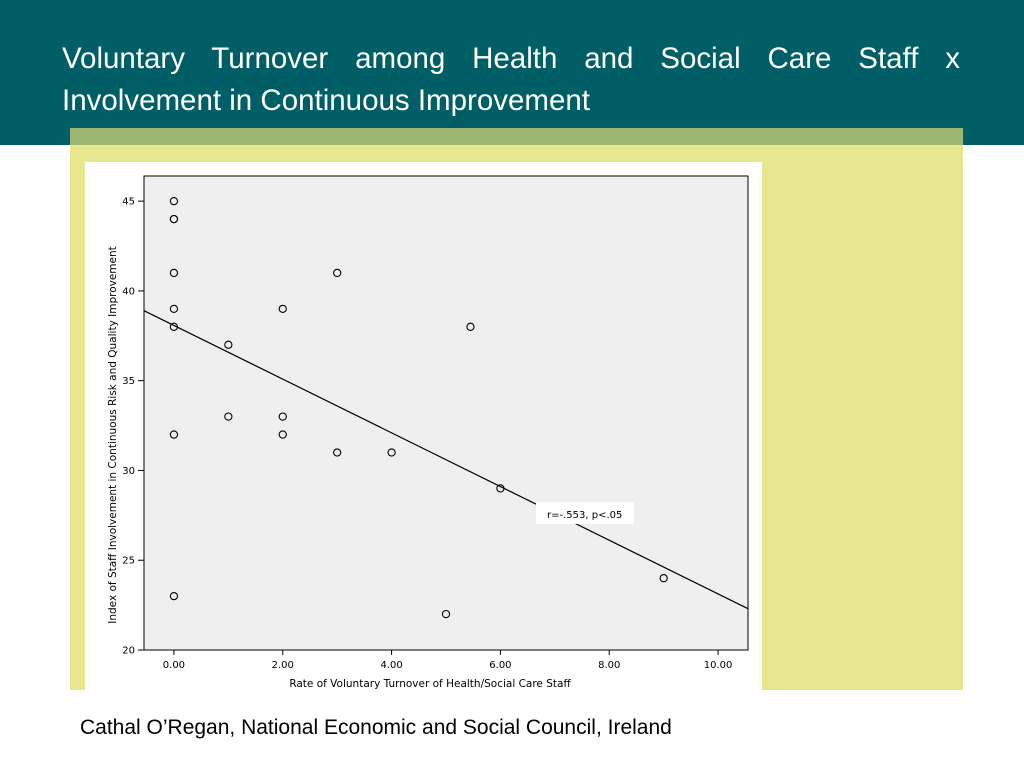 Image resolution: width=1024 pixels, height=768 pixels. What do you see at coordinates (174, 665) in the screenshot?
I see `x-tick-label: 0.00` at bounding box center [174, 665].